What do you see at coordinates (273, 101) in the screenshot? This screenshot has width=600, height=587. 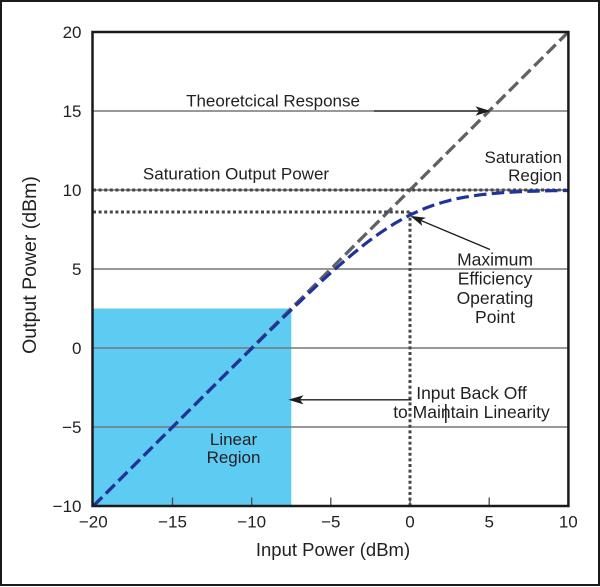 I see `svg-text: Theoretcical Response` at bounding box center [273, 101].